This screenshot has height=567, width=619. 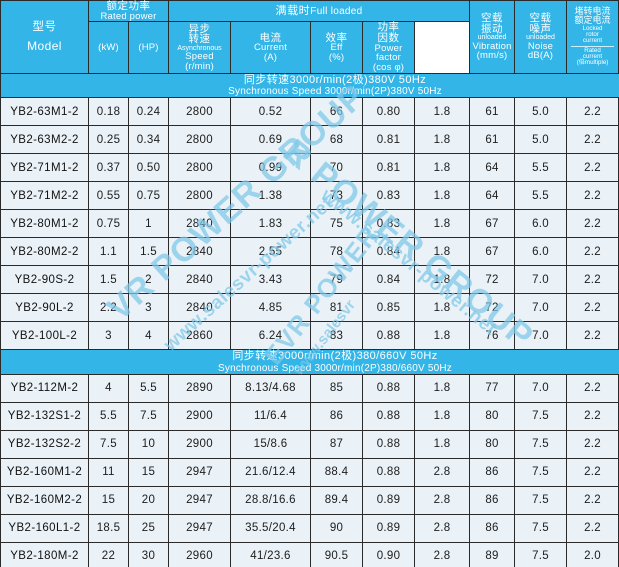 I want to click on cell-cos: 0.83, so click(x=389, y=196).